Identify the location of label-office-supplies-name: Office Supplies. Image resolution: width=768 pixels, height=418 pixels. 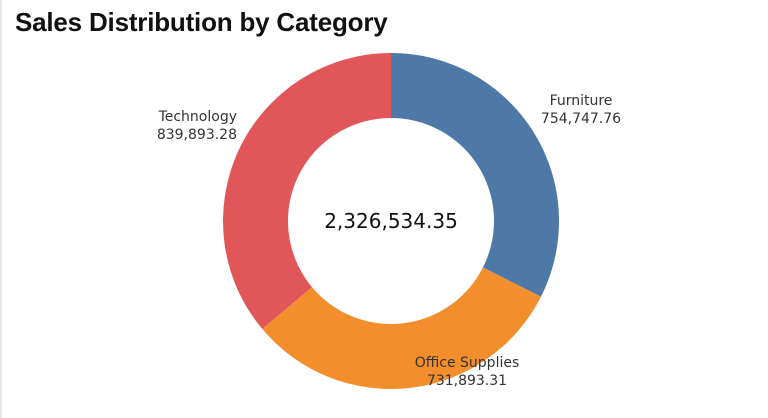
(467, 363).